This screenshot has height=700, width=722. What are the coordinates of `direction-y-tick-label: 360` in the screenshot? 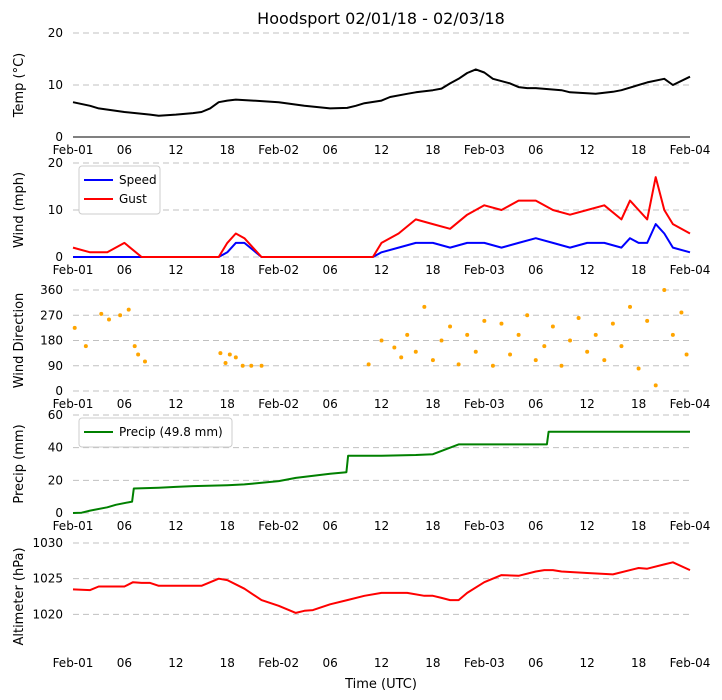 It's located at (51, 290).